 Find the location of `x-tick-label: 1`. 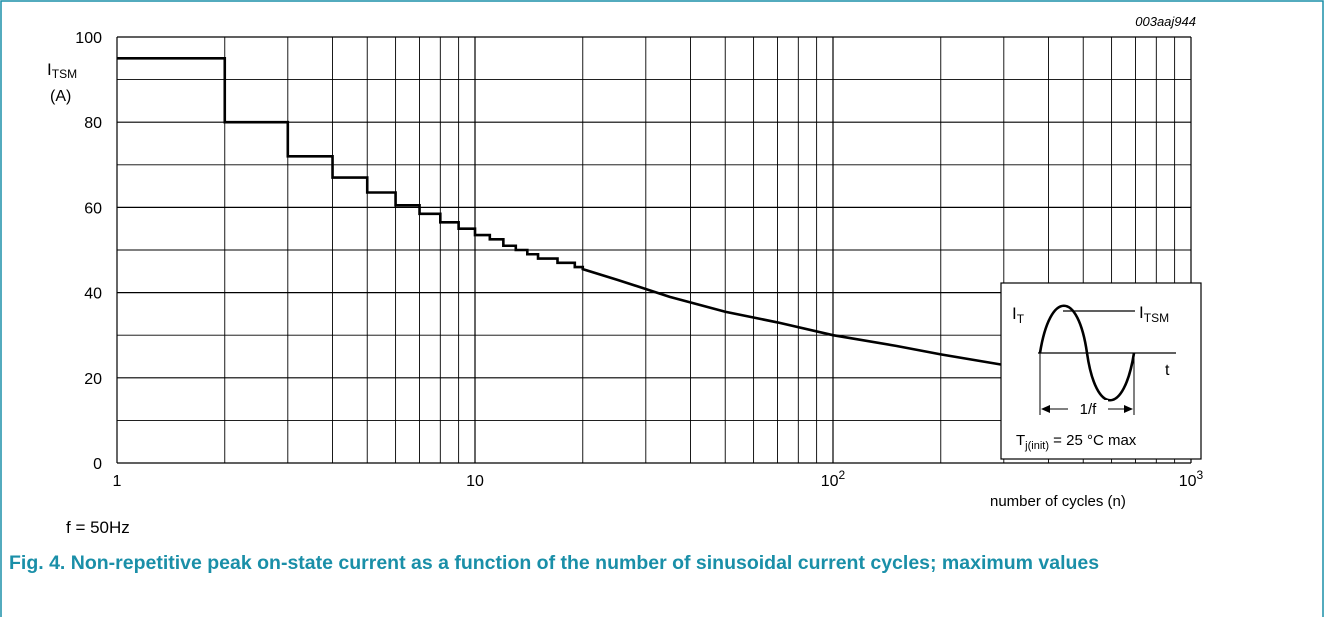

x-tick-label: 1 is located at coordinates (117, 481).